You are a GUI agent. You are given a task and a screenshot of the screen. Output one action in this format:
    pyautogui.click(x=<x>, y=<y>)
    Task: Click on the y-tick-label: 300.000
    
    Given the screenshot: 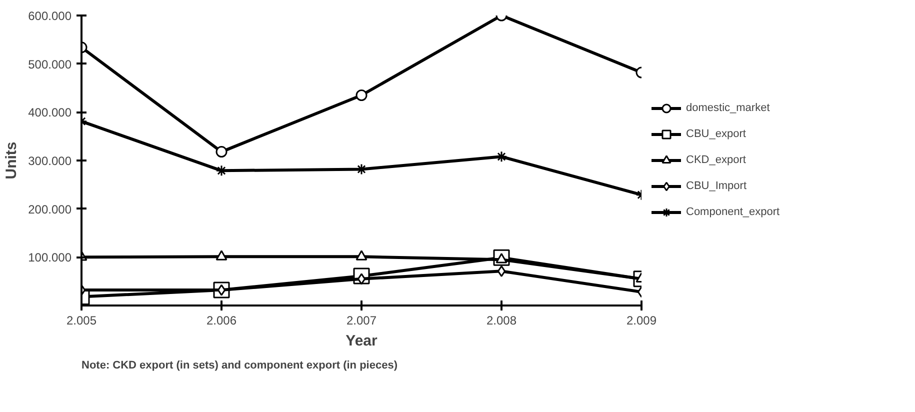 What is the action you would take?
    pyautogui.click(x=50, y=161)
    